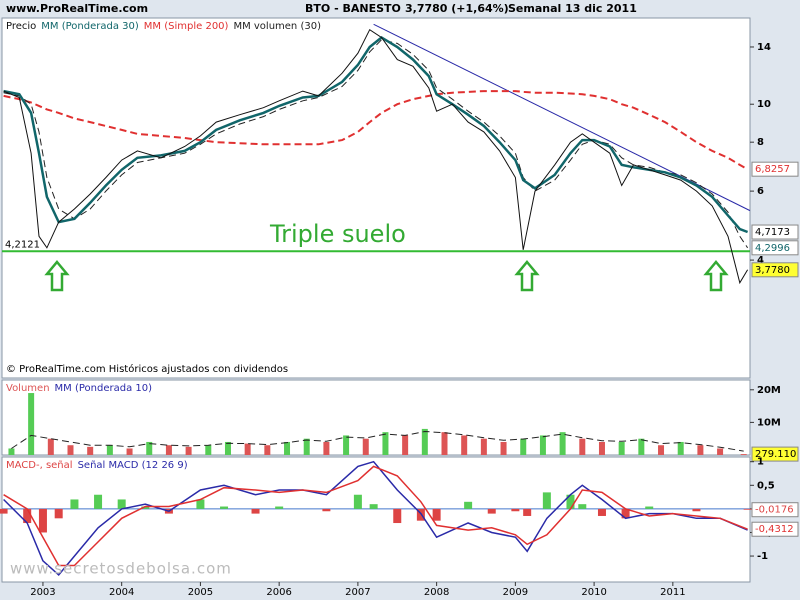  I want to click on watermark: www.secretosdebolsa.com, so click(121, 569).